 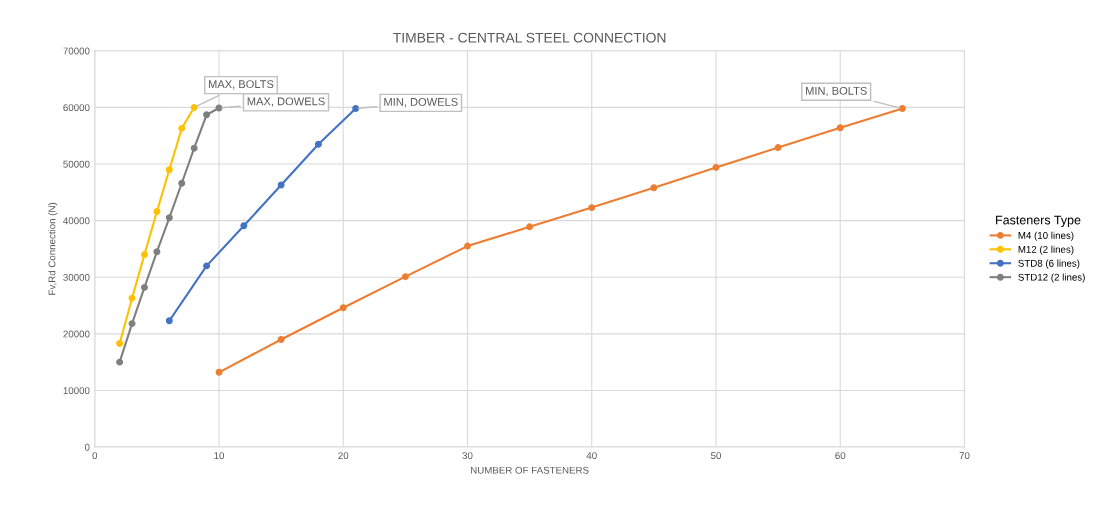 I want to click on legend-label: M4 (10 lines), so click(x=1046, y=236).